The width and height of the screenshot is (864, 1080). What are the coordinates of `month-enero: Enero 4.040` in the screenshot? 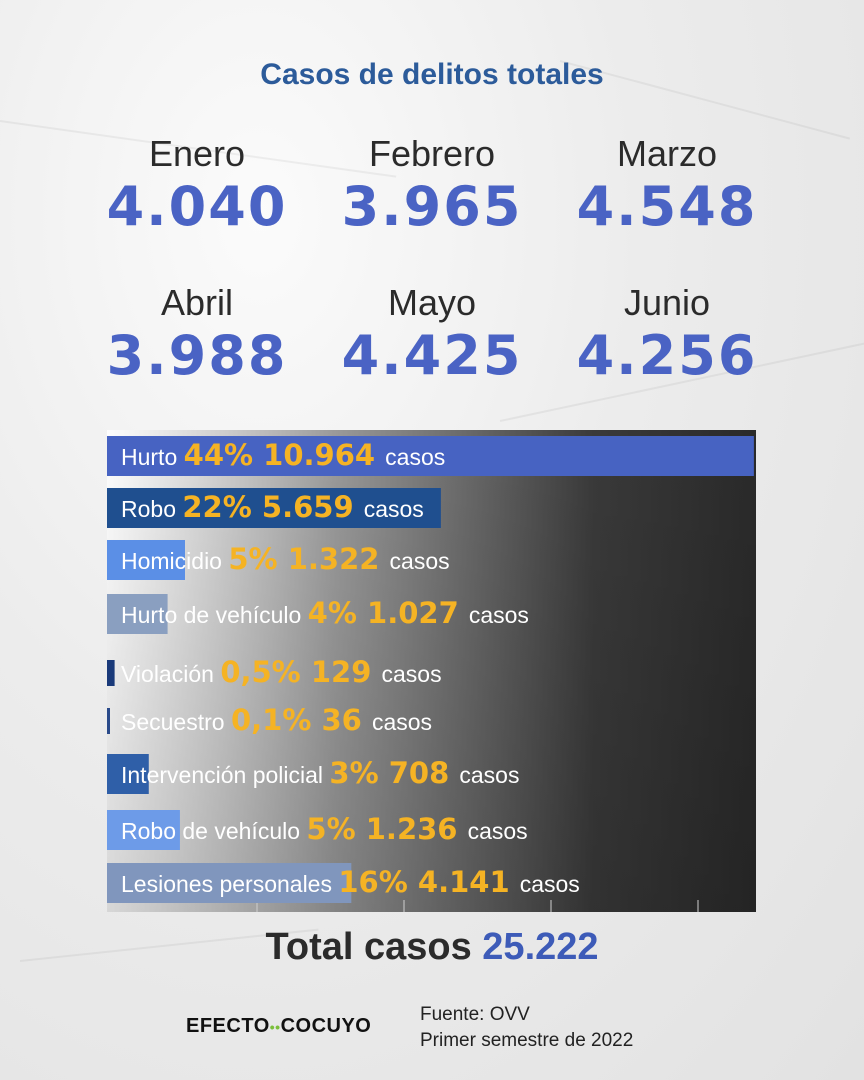 It's located at (197, 185).